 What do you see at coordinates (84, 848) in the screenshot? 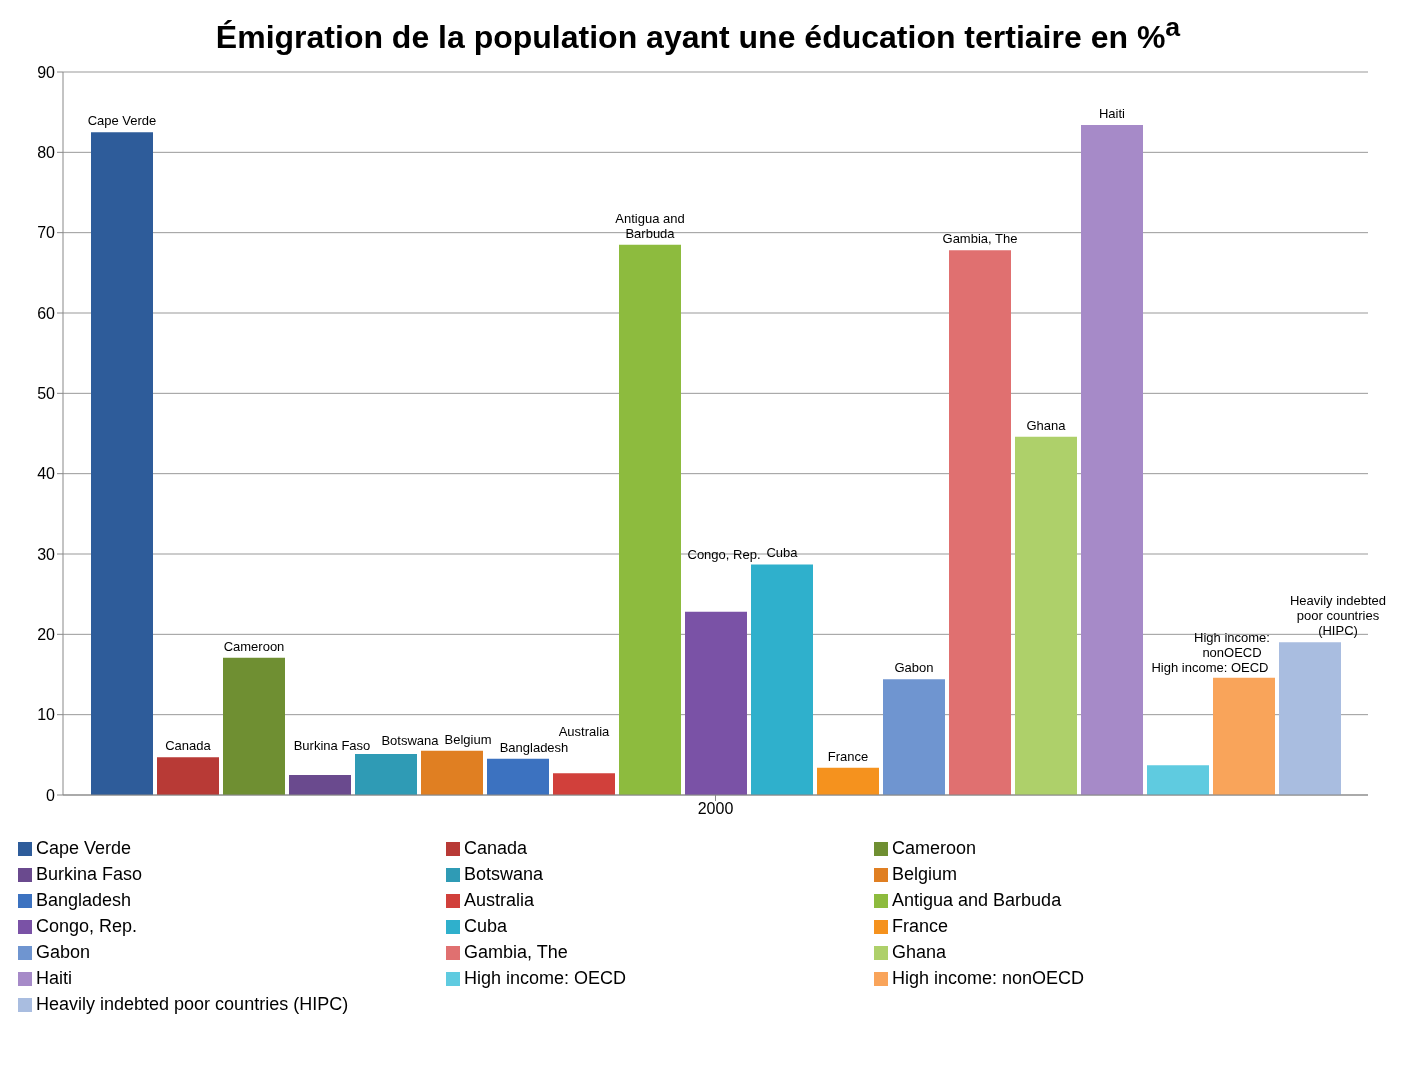
I see `legend-label: Cape Verde` at bounding box center [84, 848].